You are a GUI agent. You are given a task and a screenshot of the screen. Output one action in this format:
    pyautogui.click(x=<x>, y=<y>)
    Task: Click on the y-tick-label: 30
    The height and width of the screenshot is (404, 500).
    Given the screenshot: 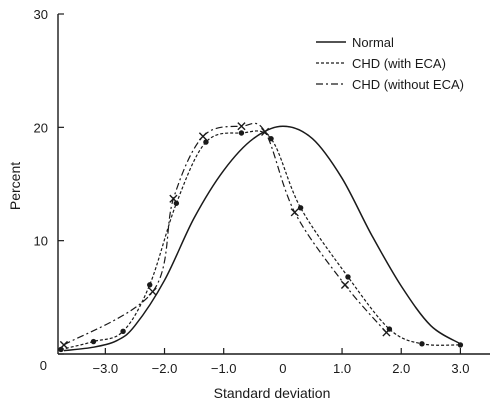 What is the action you would take?
    pyautogui.click(x=41, y=14)
    